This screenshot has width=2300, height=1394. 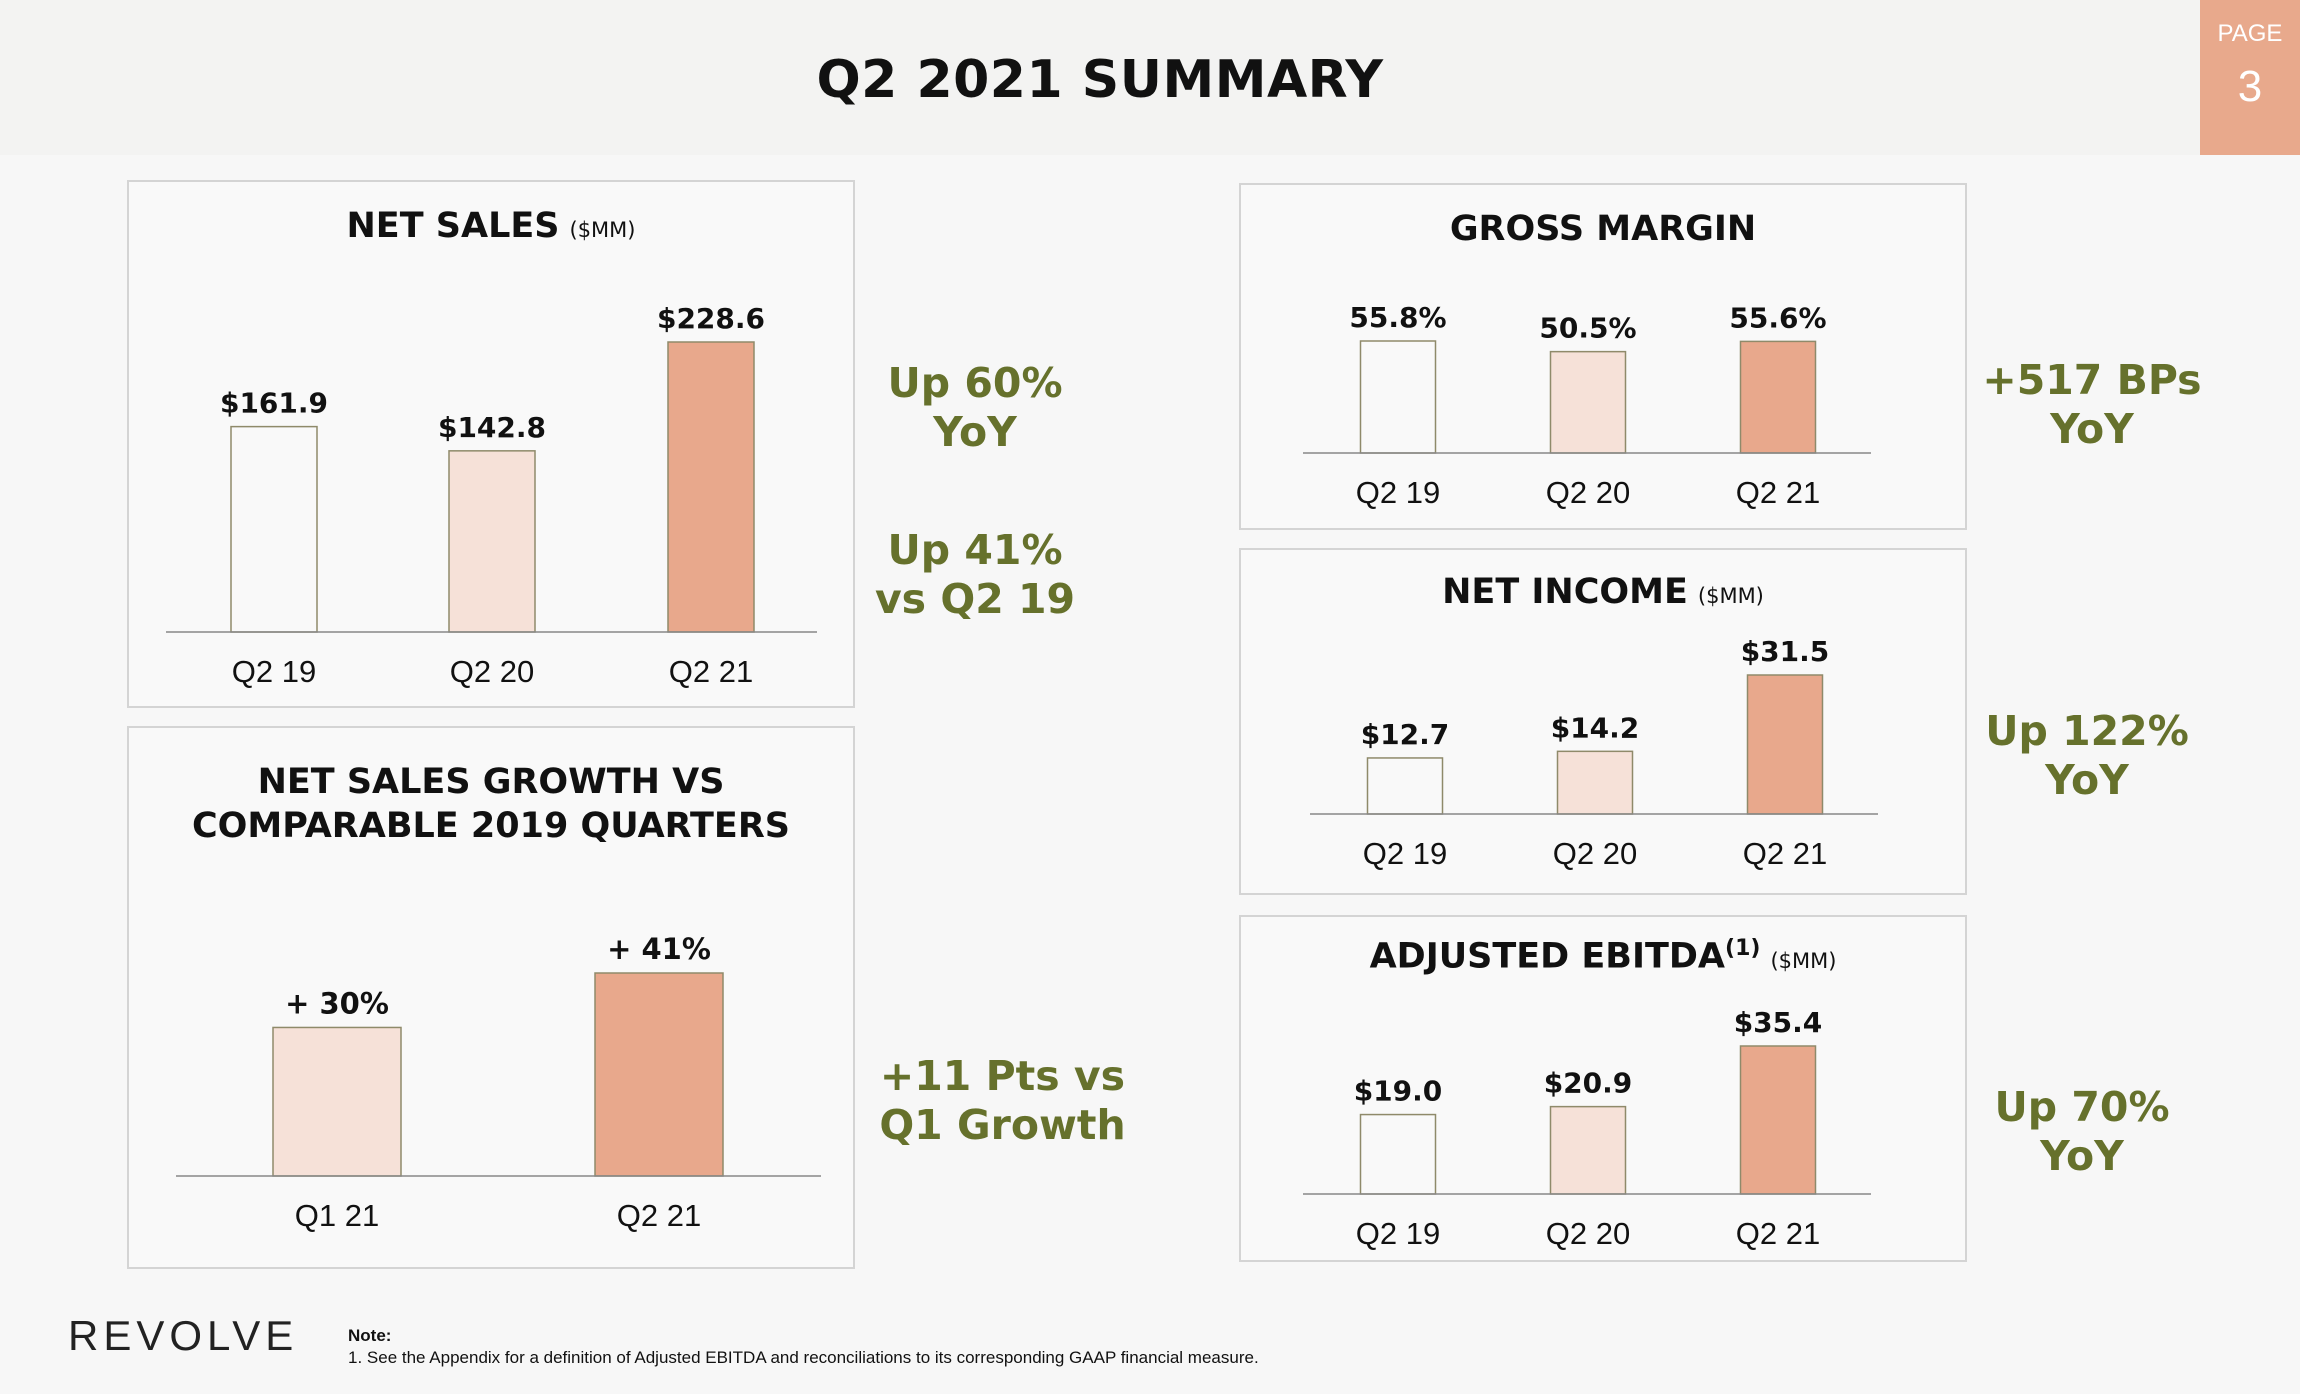 What do you see at coordinates (1588, 492) in the screenshot?
I see `gross-margin-category-label: Q2 20` at bounding box center [1588, 492].